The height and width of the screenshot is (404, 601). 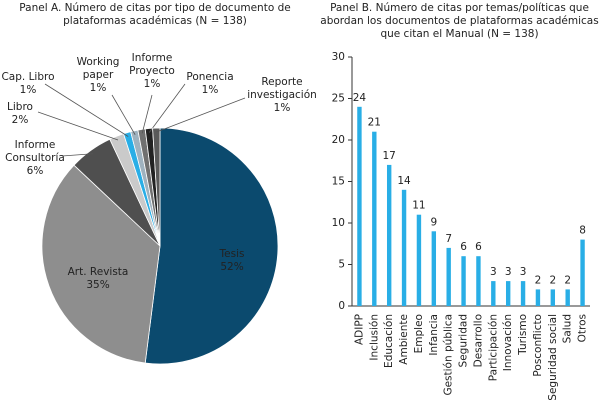 I want to click on slice-label: Reporte investigación, so click(x=282, y=88).